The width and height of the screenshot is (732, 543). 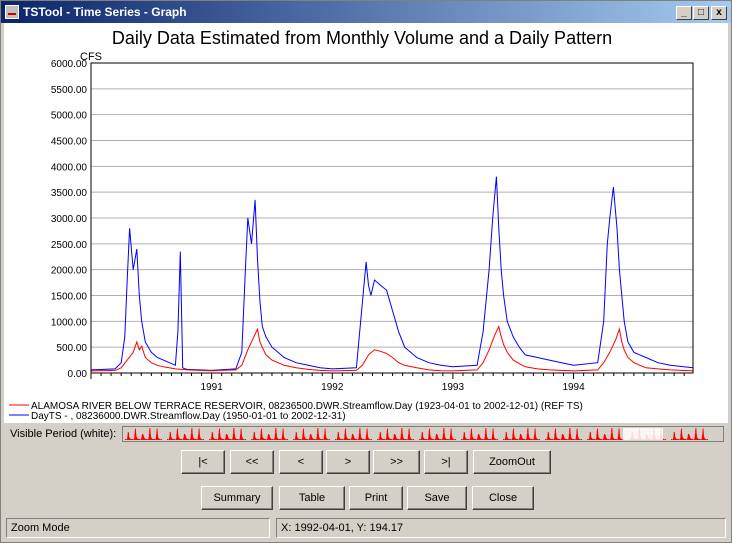 I want to click on close-button: Close, so click(x=503, y=498).